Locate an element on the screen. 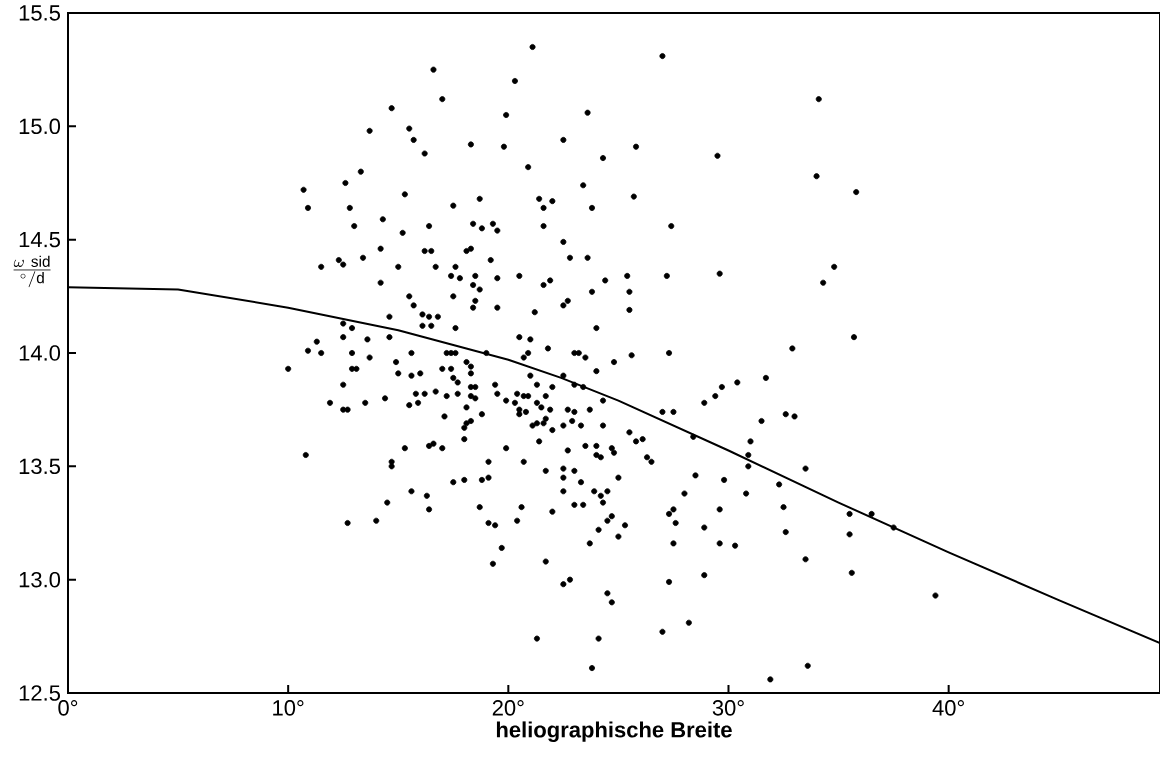 Image resolution: width=1160 pixels, height=765 pixels. y-tick-label: 14.0 is located at coordinates (40, 353).